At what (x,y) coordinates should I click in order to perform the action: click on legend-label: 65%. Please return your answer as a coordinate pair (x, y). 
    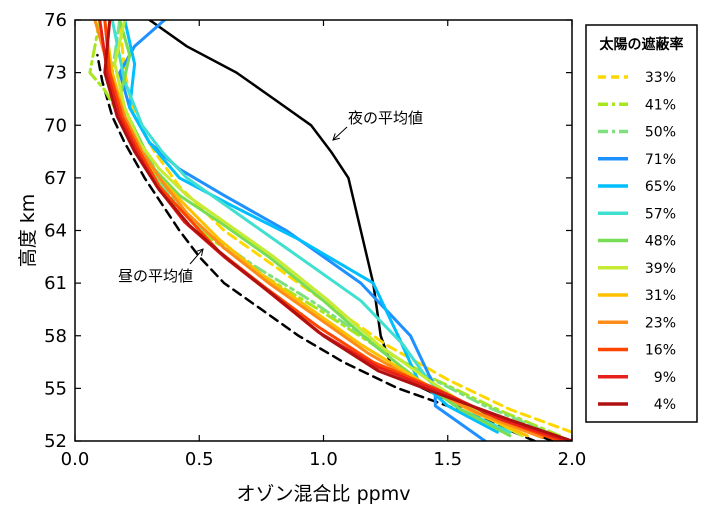
    Looking at the image, I should click on (660, 187).